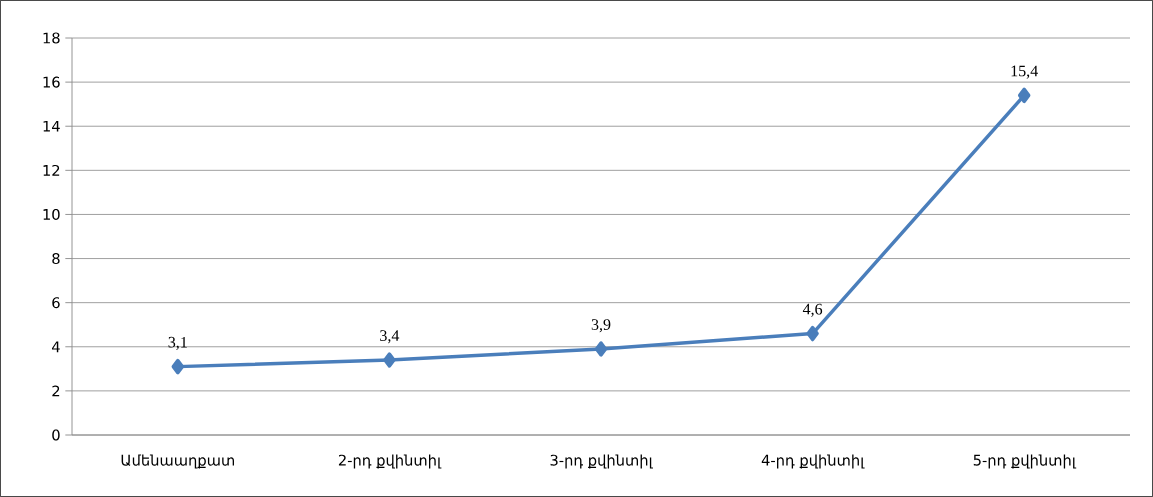 The height and width of the screenshot is (497, 1153). What do you see at coordinates (177, 461) in the screenshot?
I see `x-tick-label: Ամենաաղքատ` at bounding box center [177, 461].